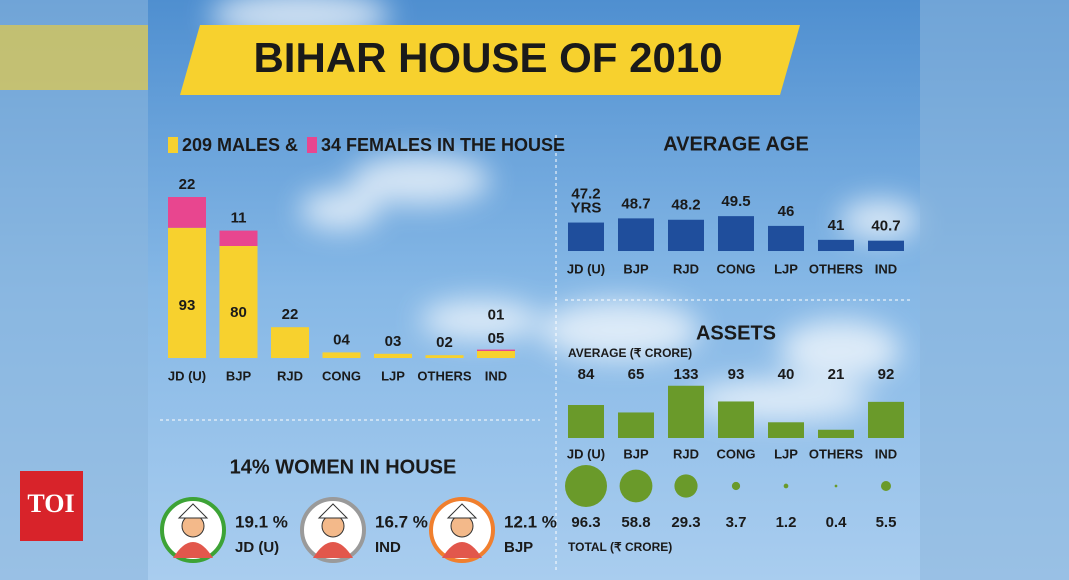 This screenshot has width=1069, height=580. I want to click on value-label: 22, so click(187, 184).